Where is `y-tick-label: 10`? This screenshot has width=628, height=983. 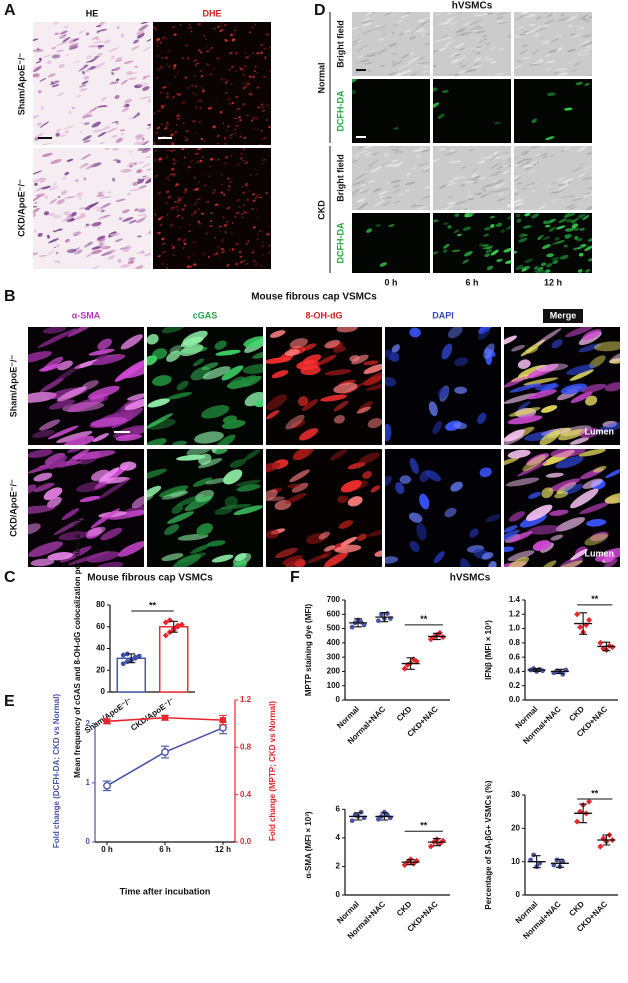
y-tick-label: 10 is located at coordinates (515, 861).